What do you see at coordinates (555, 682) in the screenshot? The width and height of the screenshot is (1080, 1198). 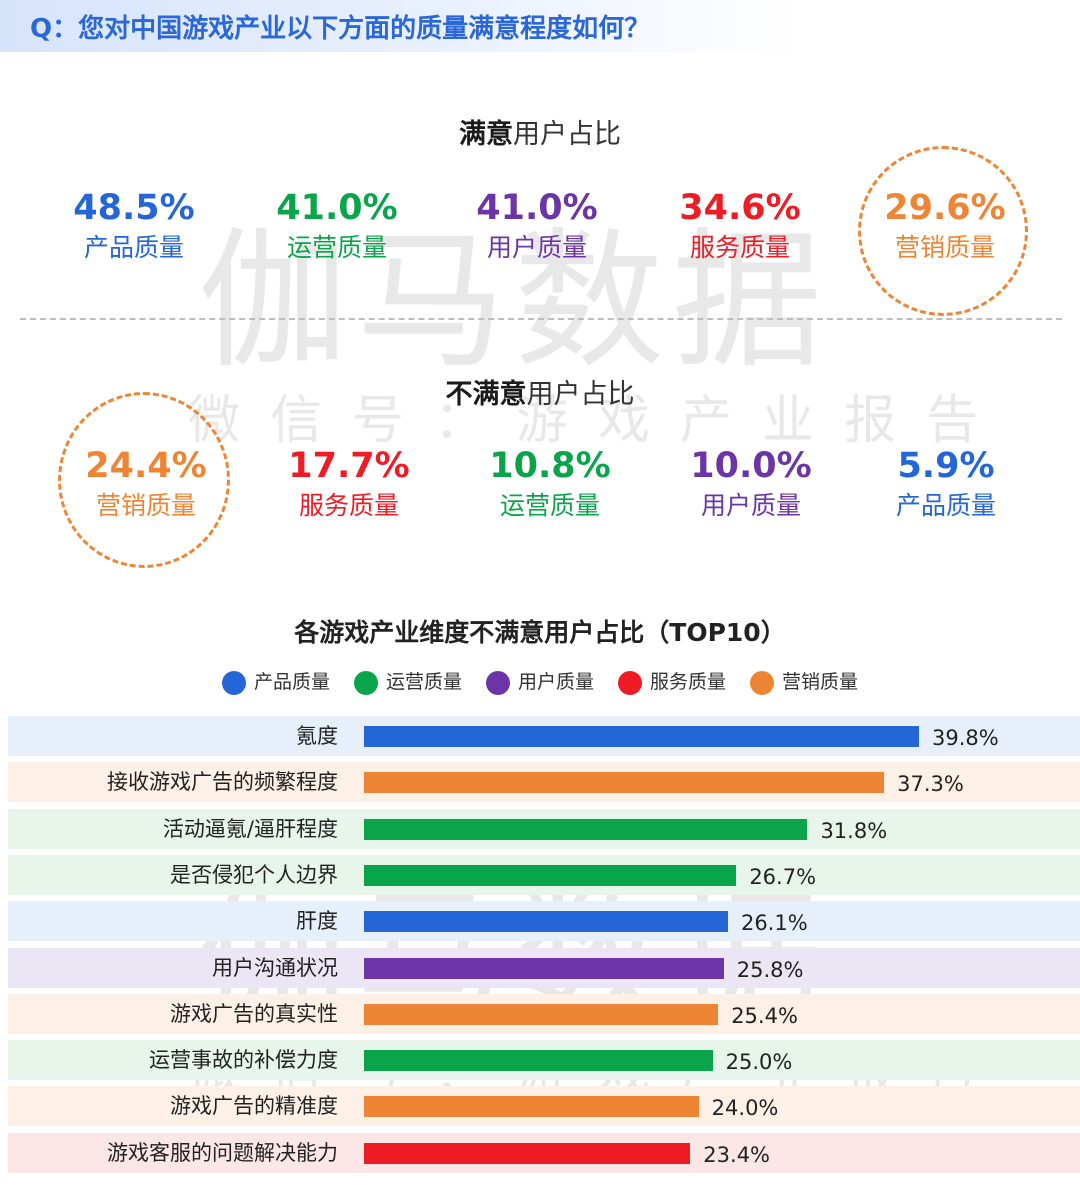 I see `legend-label: 用户质量` at bounding box center [555, 682].